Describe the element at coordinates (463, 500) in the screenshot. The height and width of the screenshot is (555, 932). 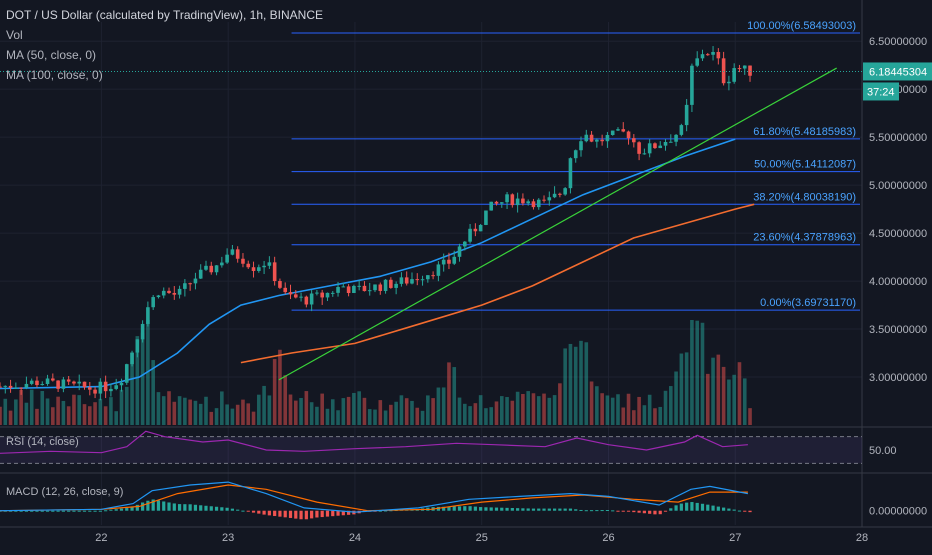
I see `macd-pane: MACD (12, 26, close, 9) 0.00000000` at that location.